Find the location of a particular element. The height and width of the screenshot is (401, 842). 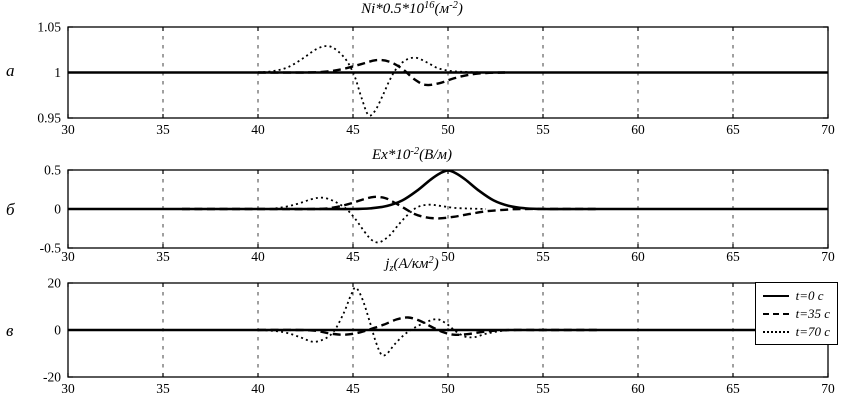

title-segment: (м is located at coordinates (442, 9).